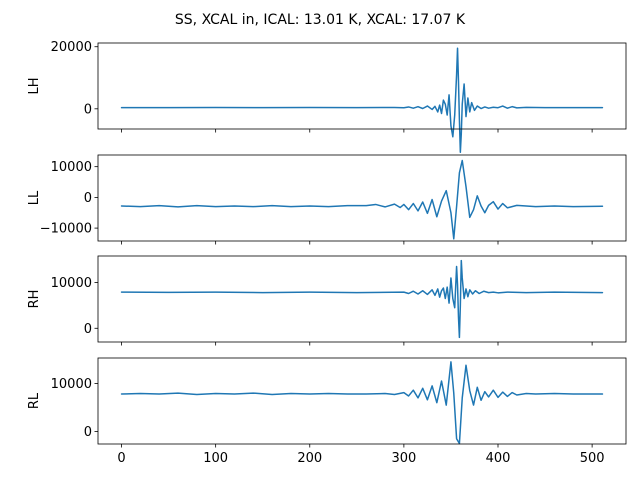 The height and width of the screenshot is (480, 640). I want to click on y-axis-label: LH, so click(34, 85).